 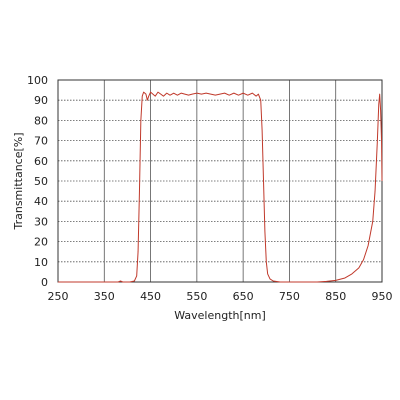 What do you see at coordinates (150, 296) in the screenshot?
I see `x-tick-label: 450` at bounding box center [150, 296].